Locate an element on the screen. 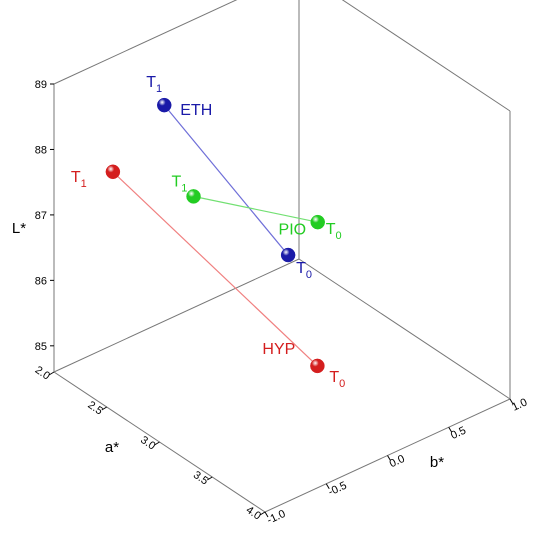  eth-point-label-T1: T1 is located at coordinates (154, 84).